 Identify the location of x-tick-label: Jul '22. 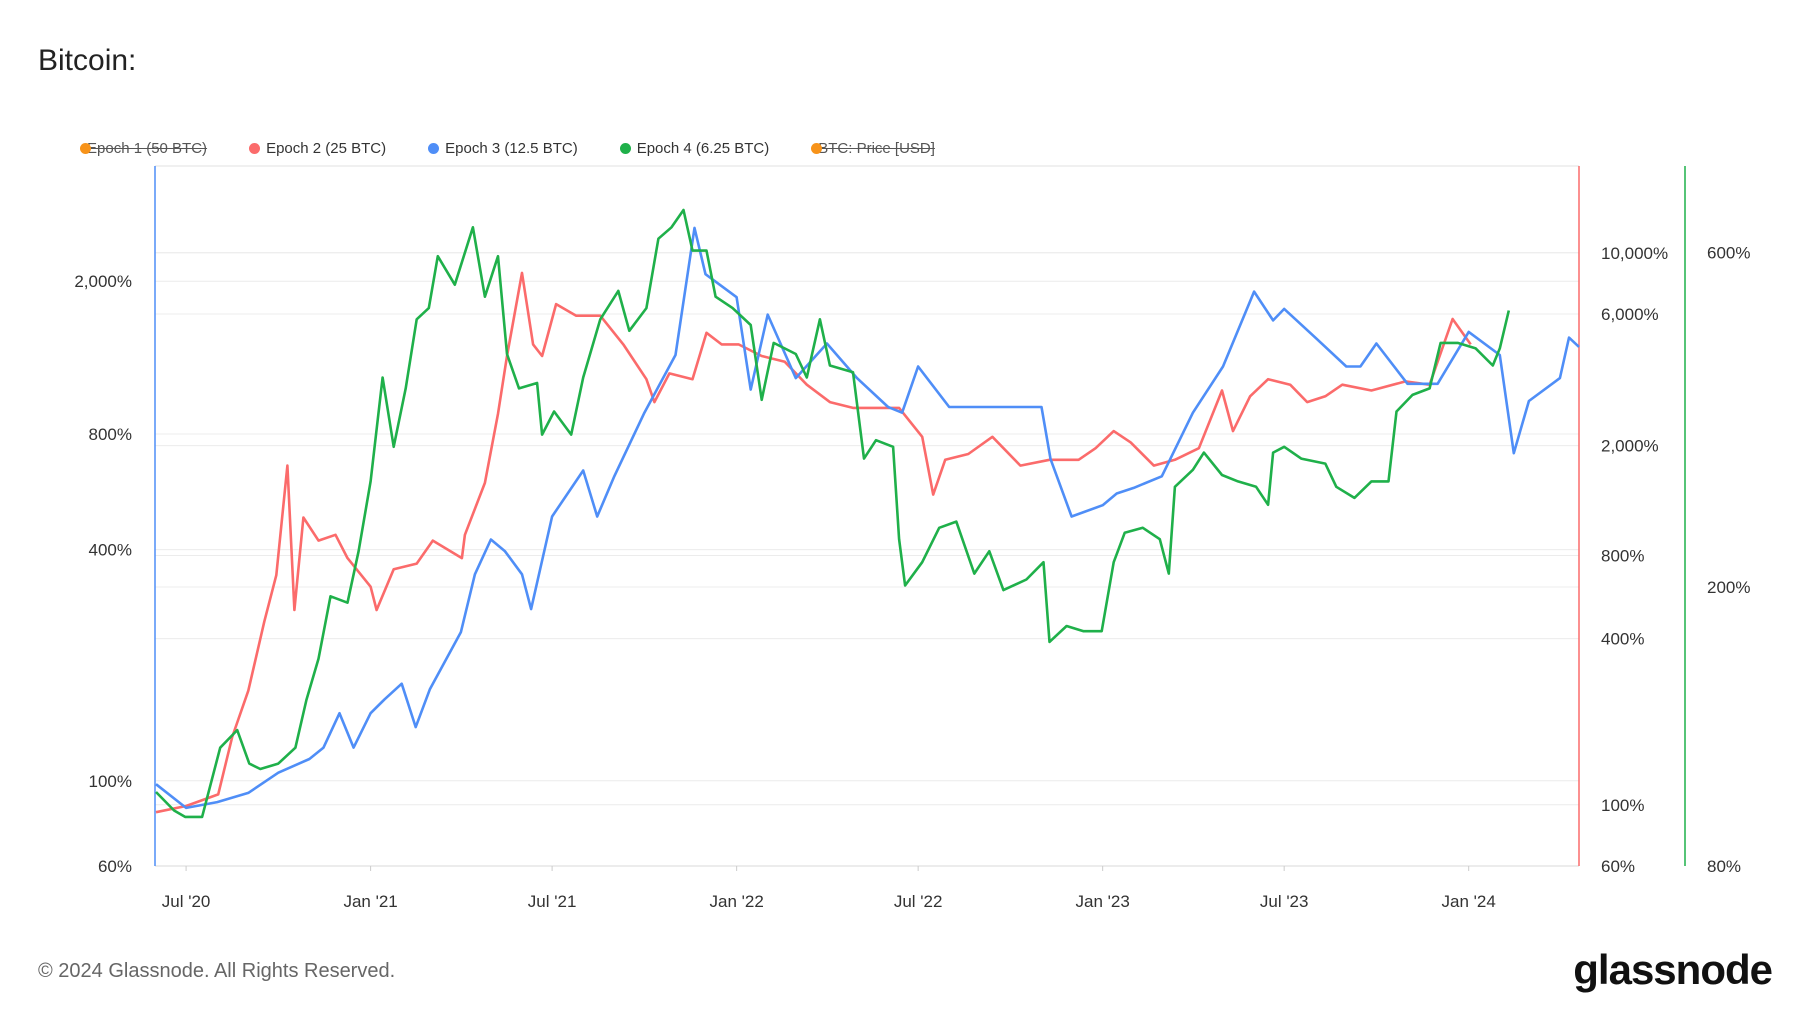
(918, 901).